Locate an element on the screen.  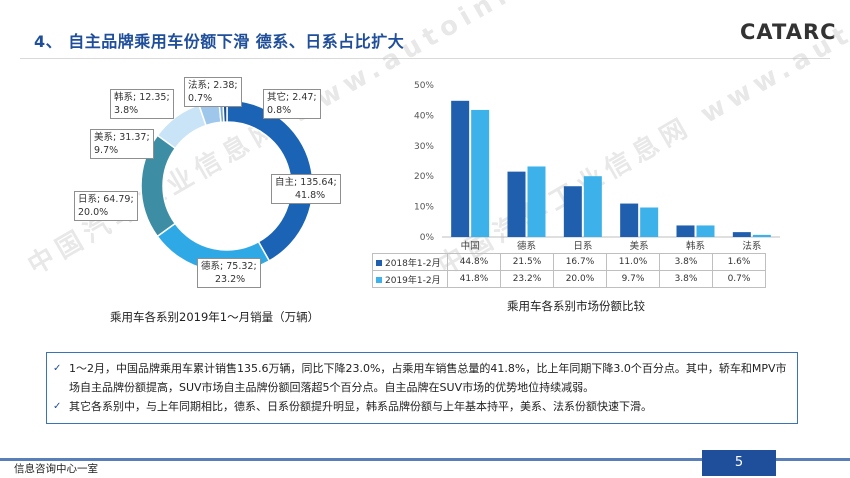
y-tick-label: 30% is located at coordinates (424, 147).